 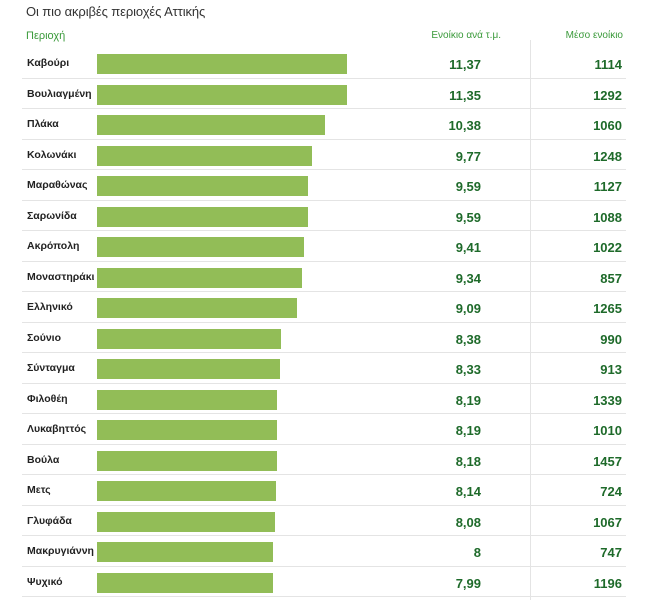 I want to click on column-header-region: Περιοχή, so click(x=46, y=36).